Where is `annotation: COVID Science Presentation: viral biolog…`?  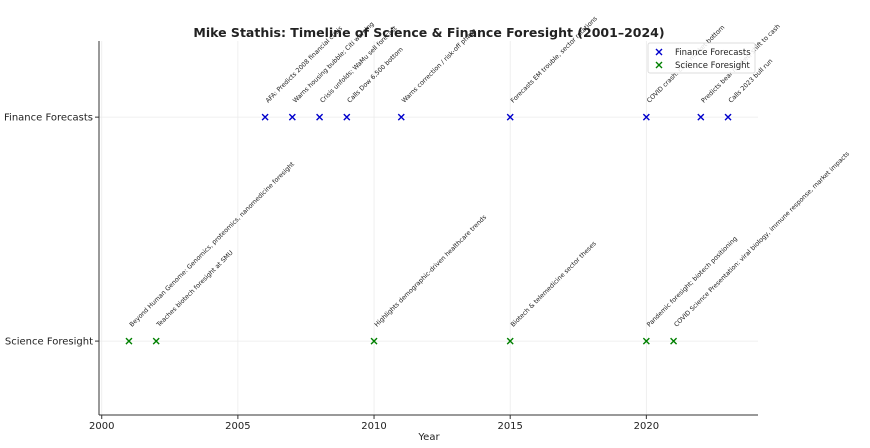 annotation: COVID Science Presentation: viral biolog… is located at coordinates (762, 240).